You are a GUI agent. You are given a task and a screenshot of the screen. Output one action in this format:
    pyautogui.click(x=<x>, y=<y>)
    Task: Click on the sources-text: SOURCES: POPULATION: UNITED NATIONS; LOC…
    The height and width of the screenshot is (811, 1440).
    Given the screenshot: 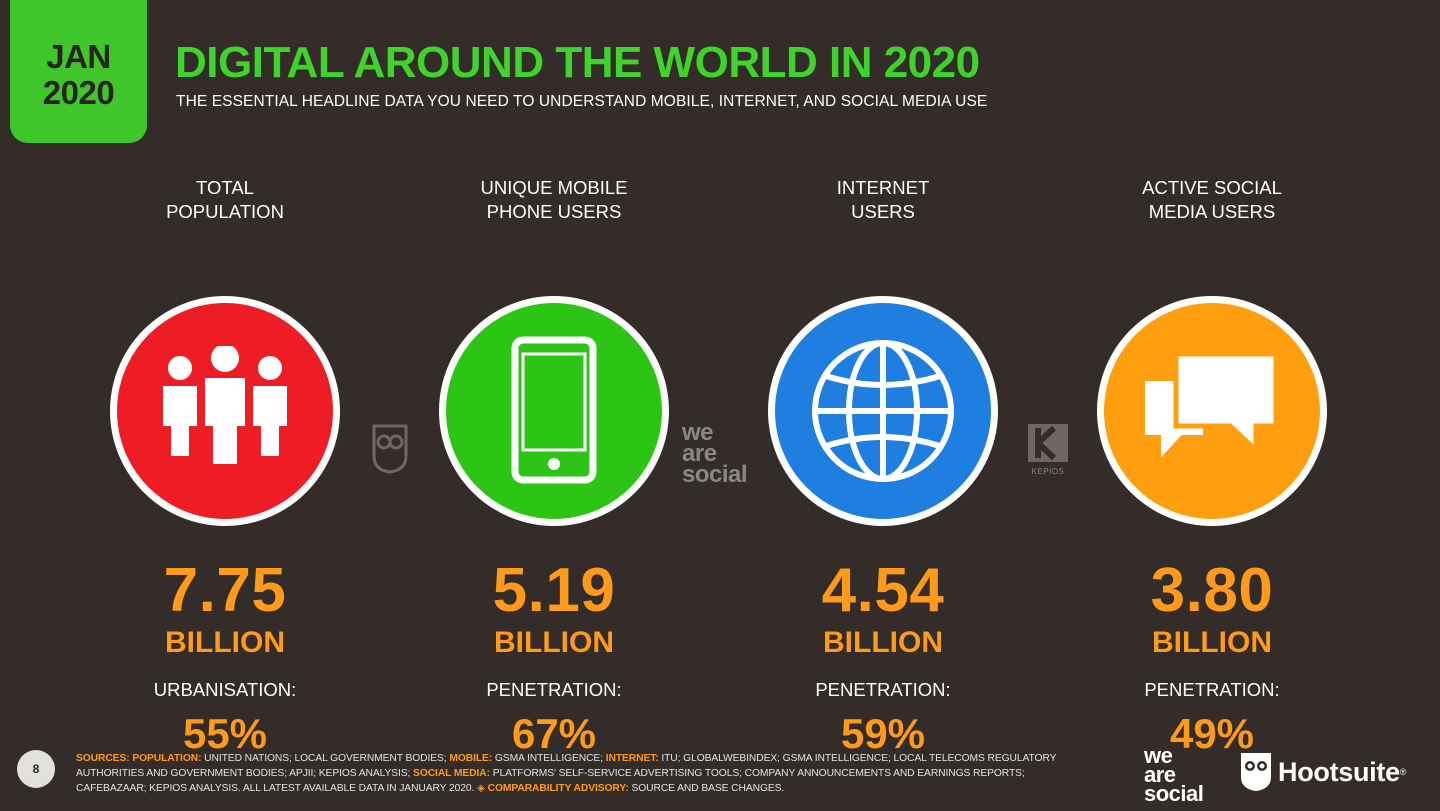 What is the action you would take?
    pyautogui.click(x=576, y=773)
    